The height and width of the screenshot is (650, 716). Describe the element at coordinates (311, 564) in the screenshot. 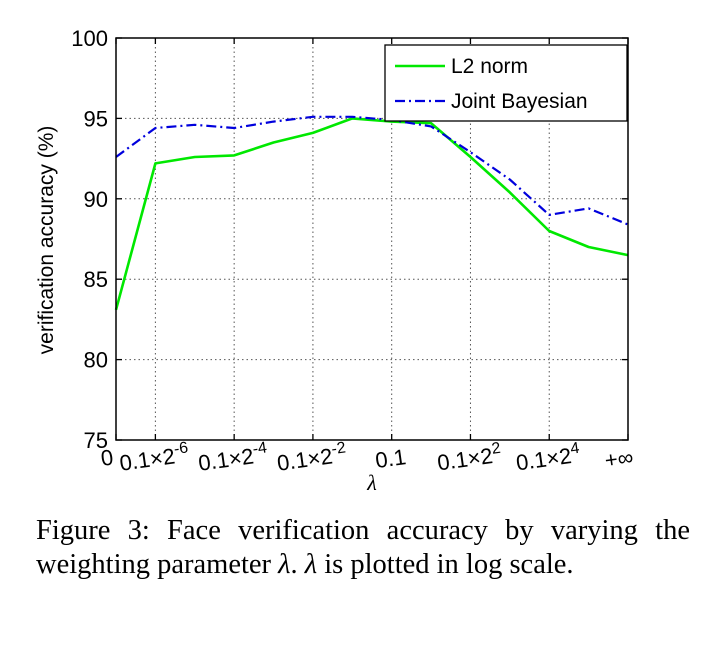

I see `caption-lambda-2: λ` at that location.